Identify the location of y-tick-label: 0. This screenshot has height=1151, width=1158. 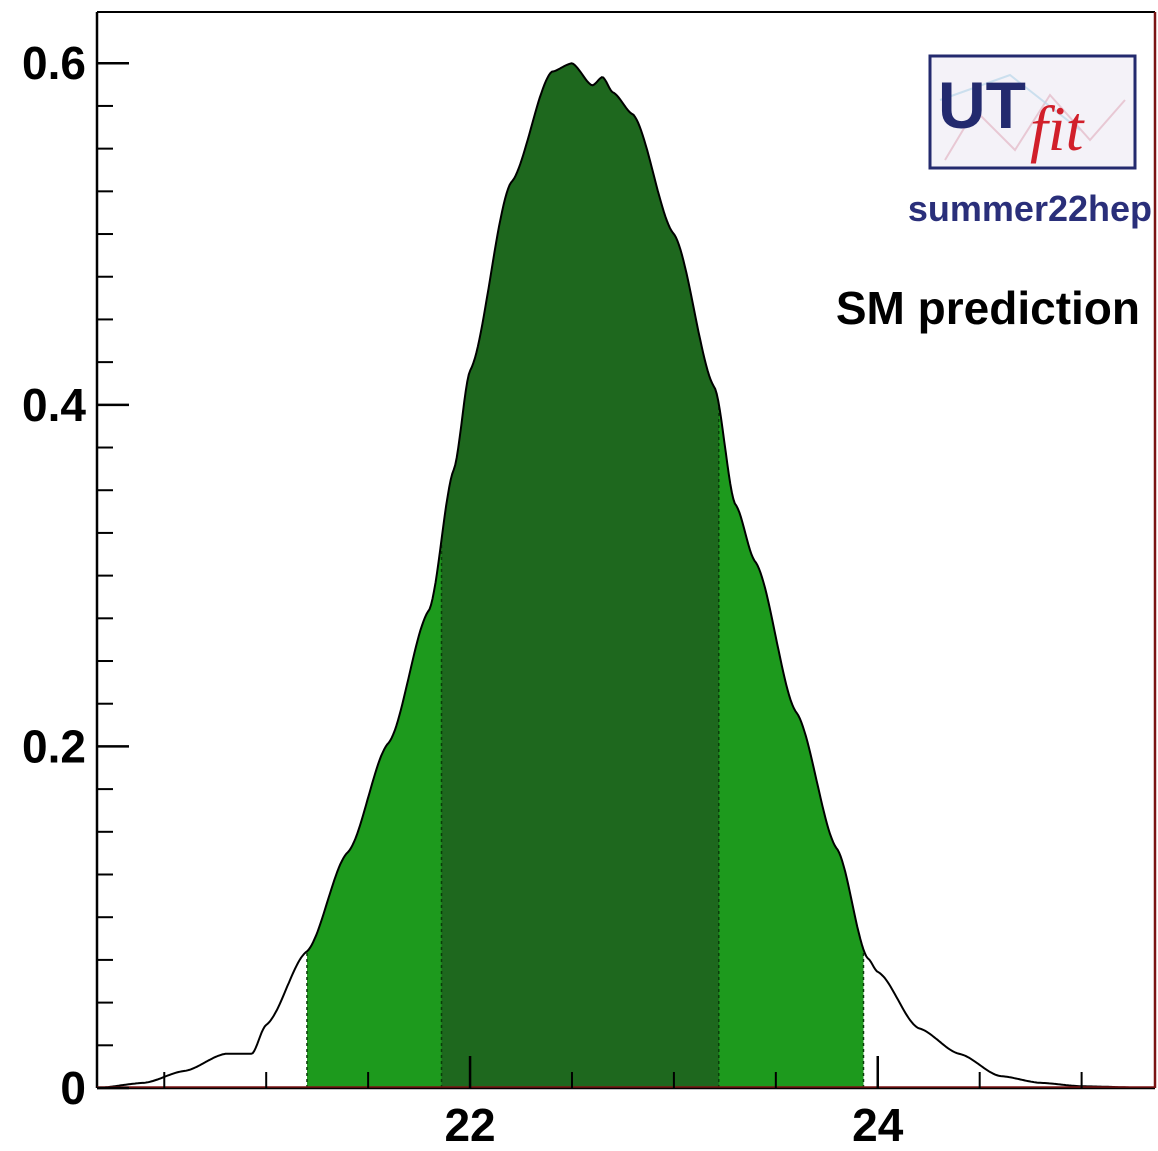
(73, 1088).